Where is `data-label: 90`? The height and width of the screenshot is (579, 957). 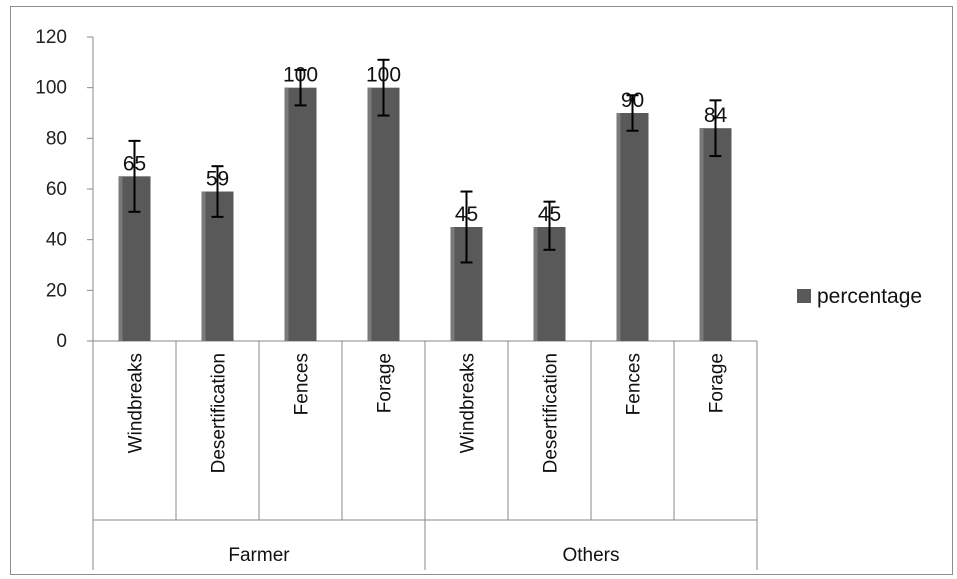 data-label: 90 is located at coordinates (632, 100).